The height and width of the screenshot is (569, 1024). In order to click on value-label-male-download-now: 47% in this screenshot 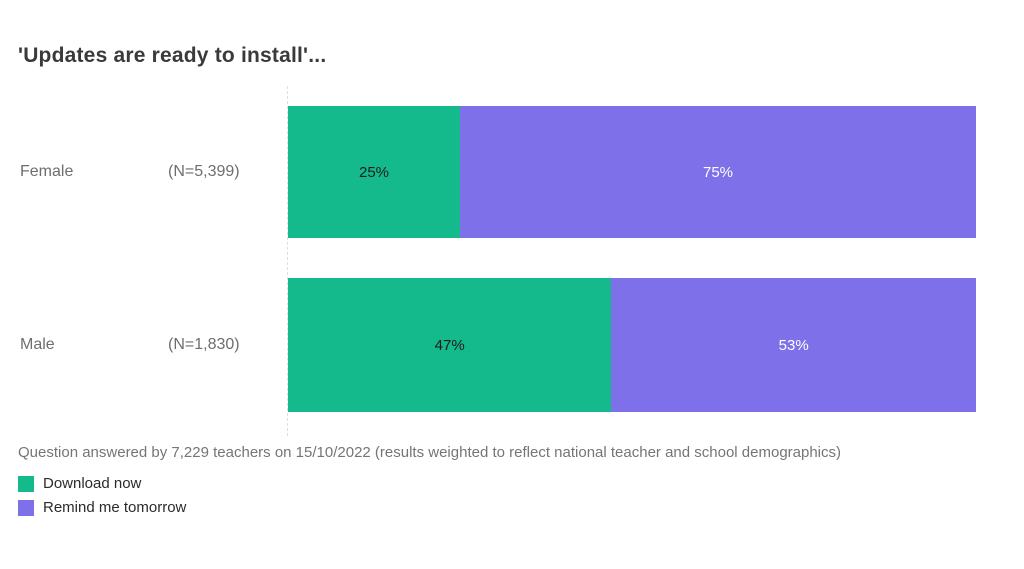, I will do `click(449, 345)`.